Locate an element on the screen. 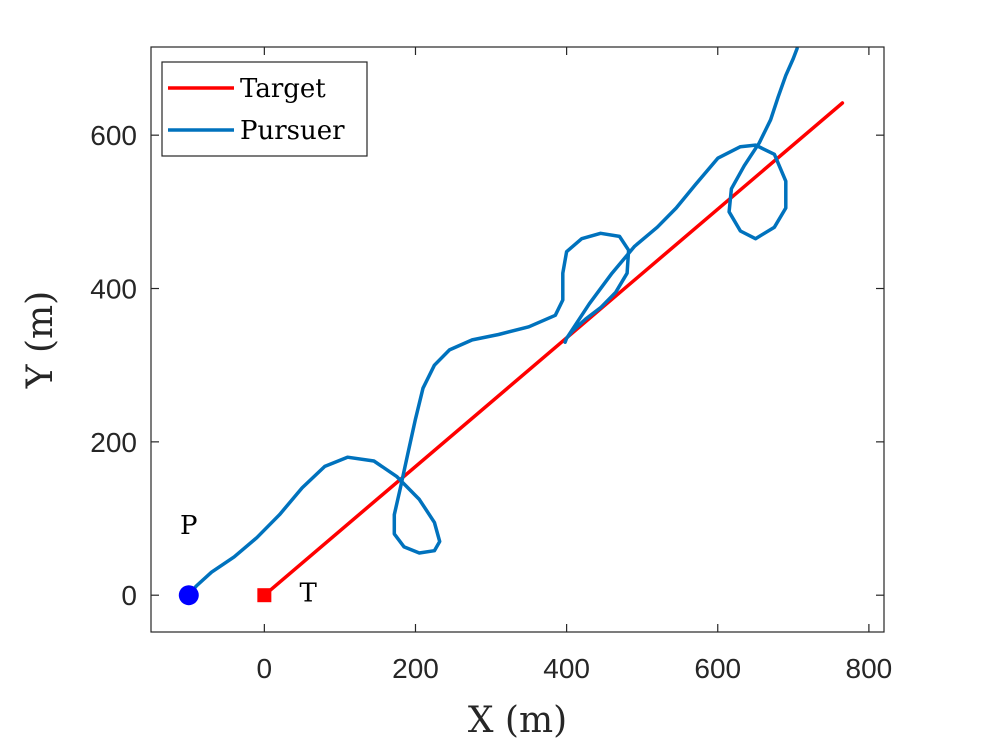  annotation-p: P is located at coordinates (189, 526).